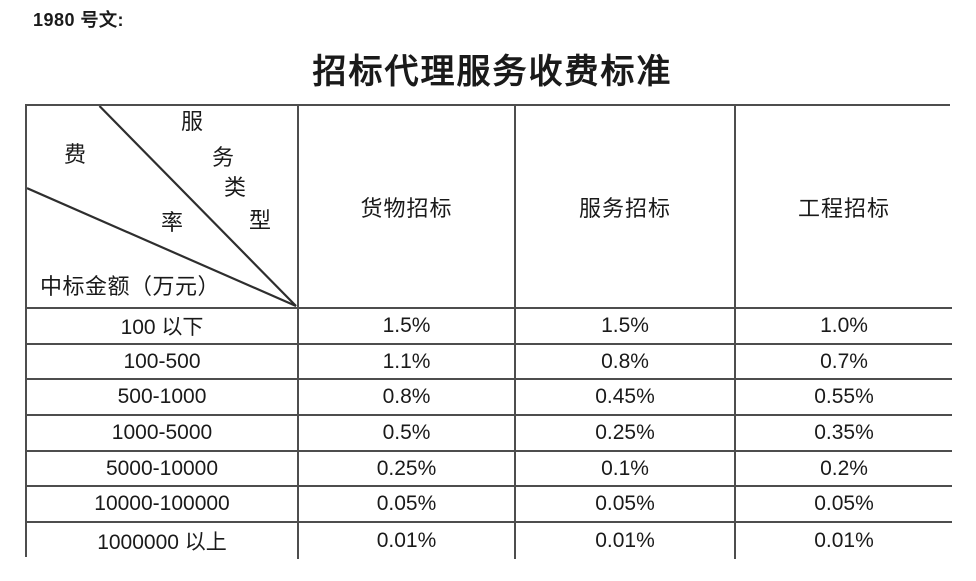 Image resolution: width=976 pixels, height=581 pixels. Describe the element at coordinates (844, 398) in the screenshot. I see `rate-cell: 0.55%` at that location.